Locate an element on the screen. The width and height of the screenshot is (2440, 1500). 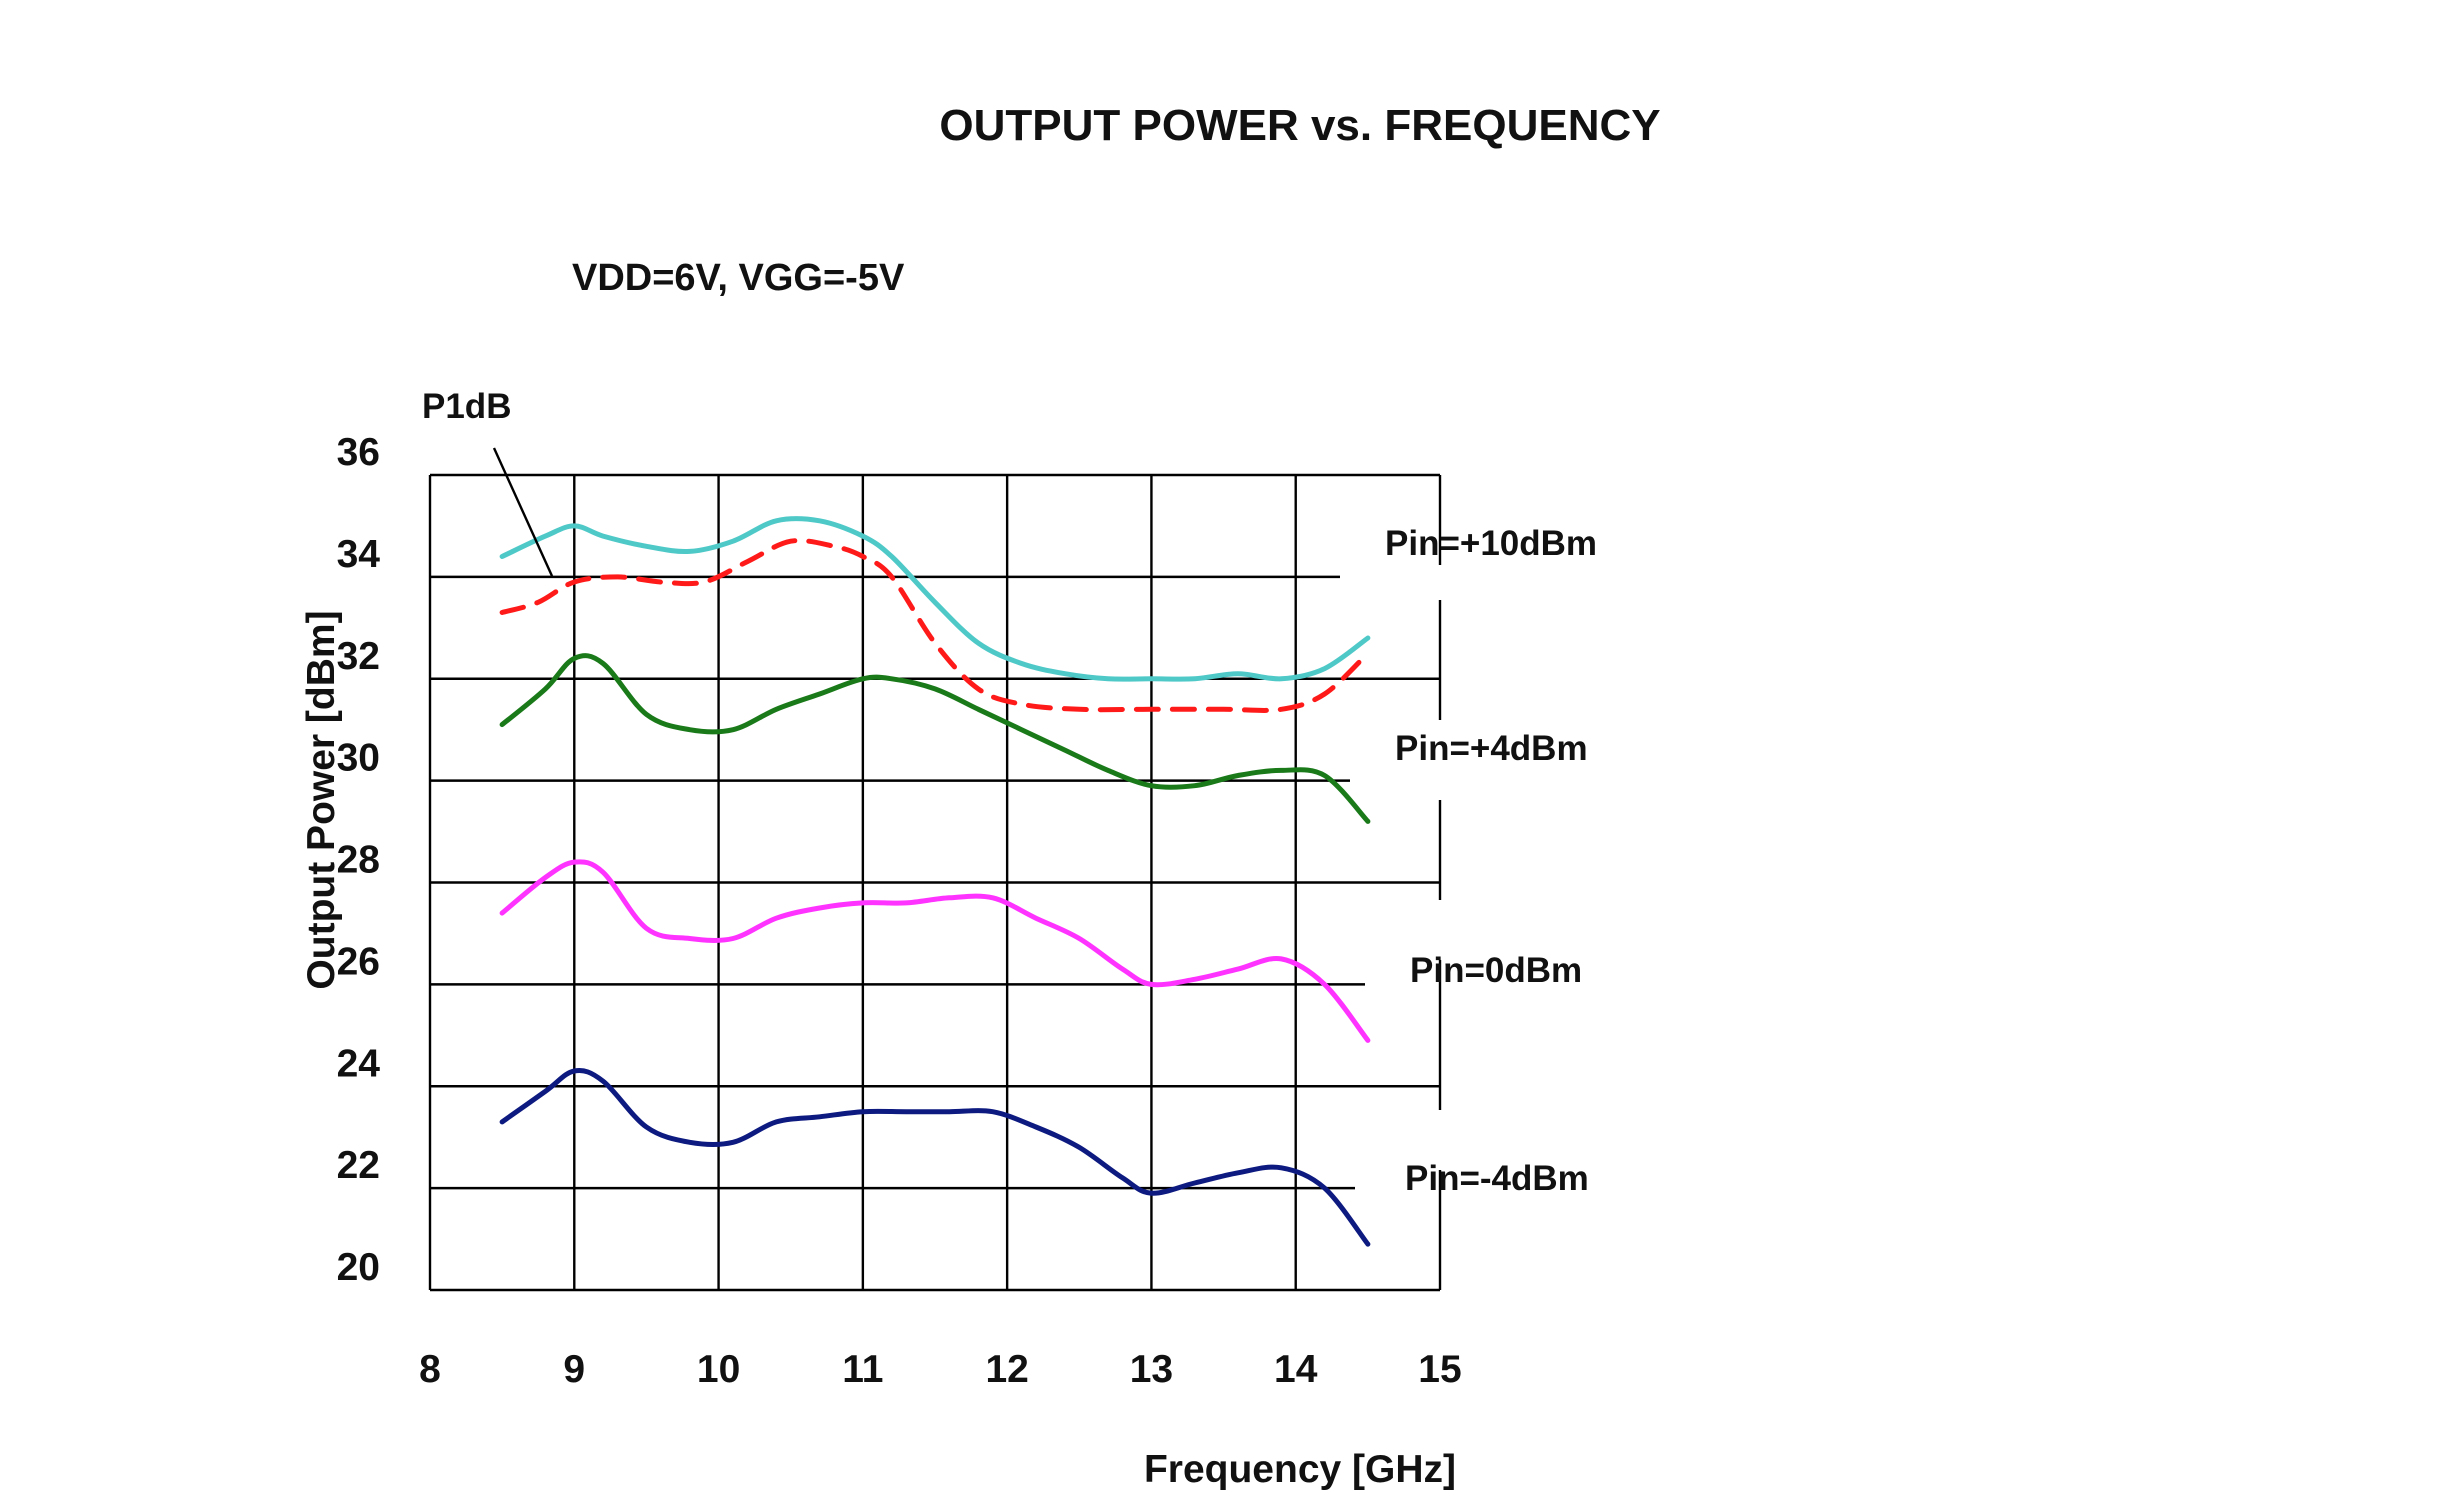
x-tick-label: 11 is located at coordinates (862, 1369).